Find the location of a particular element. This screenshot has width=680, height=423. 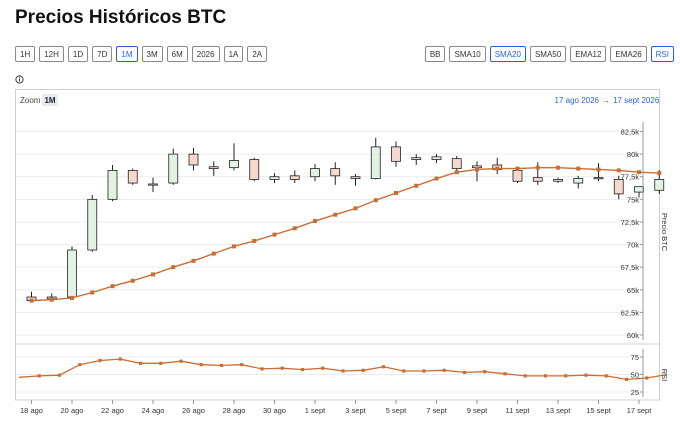

indicator-button-ema12: EMA12 is located at coordinates (588, 54).